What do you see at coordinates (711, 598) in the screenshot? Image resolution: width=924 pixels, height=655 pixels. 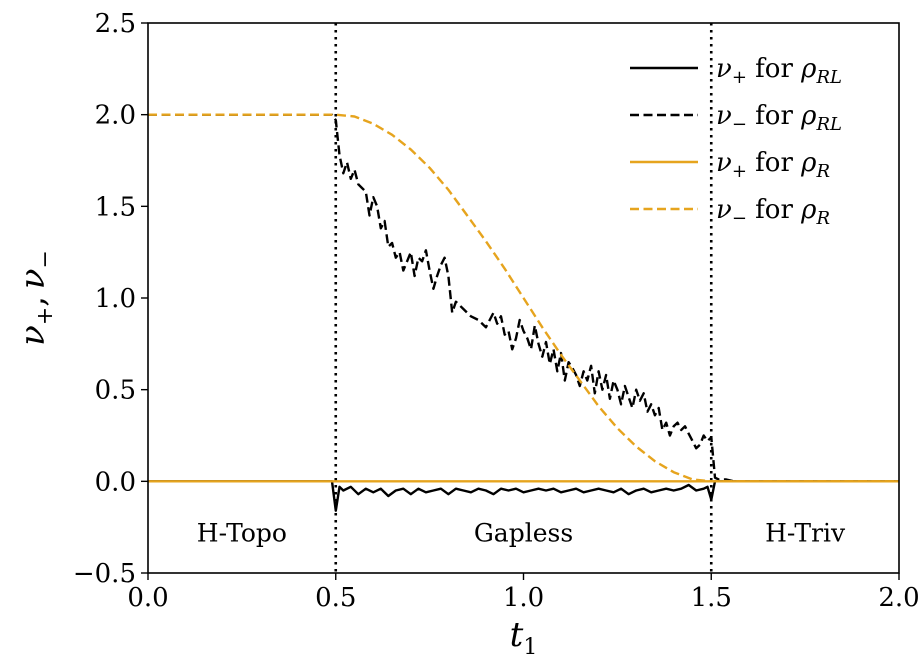 I see `x-tick-label-3: 1.5` at bounding box center [711, 598].